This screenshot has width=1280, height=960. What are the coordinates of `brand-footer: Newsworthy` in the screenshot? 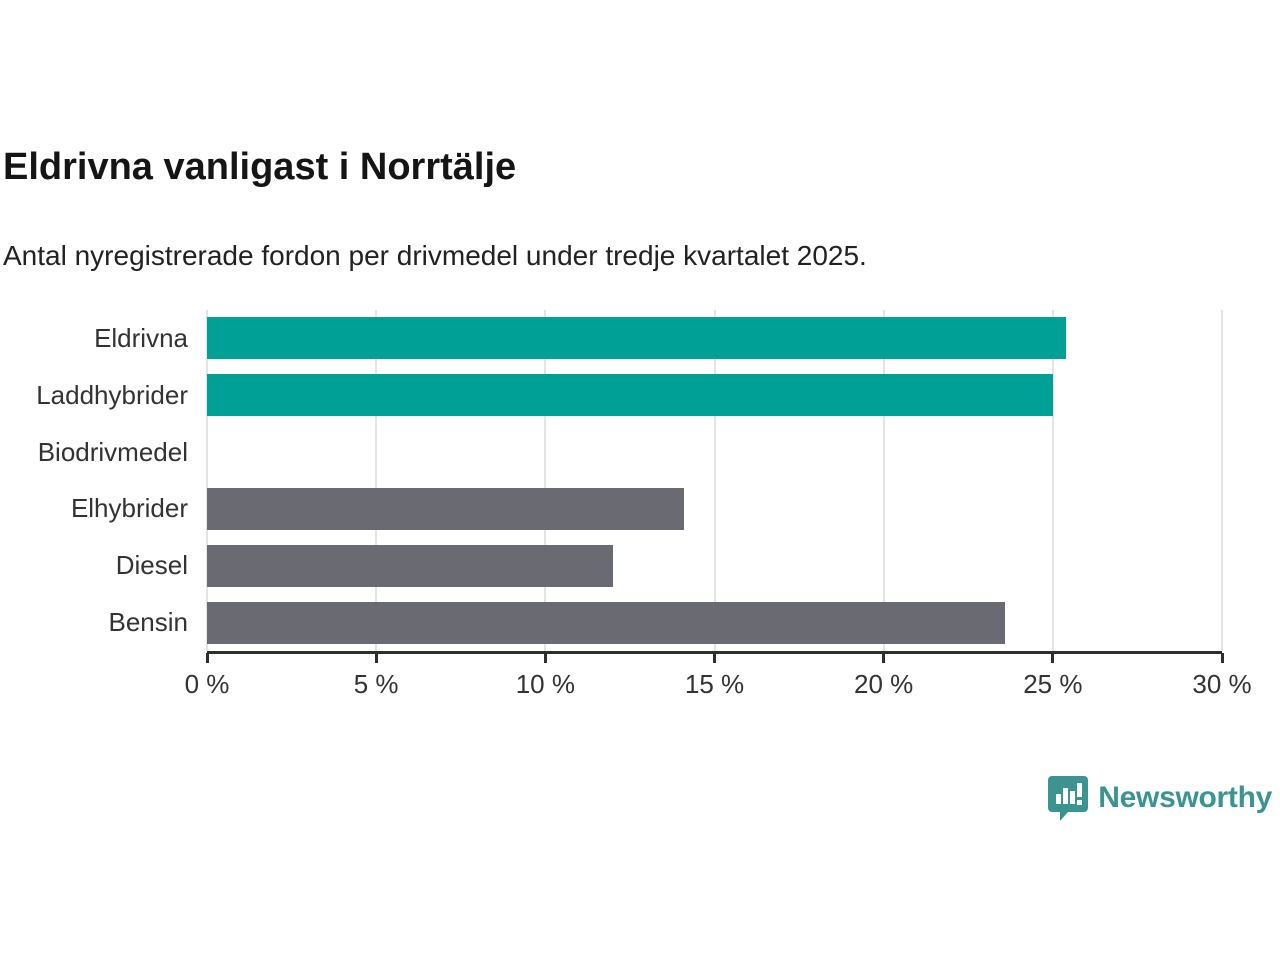 It's located at (1160, 798).